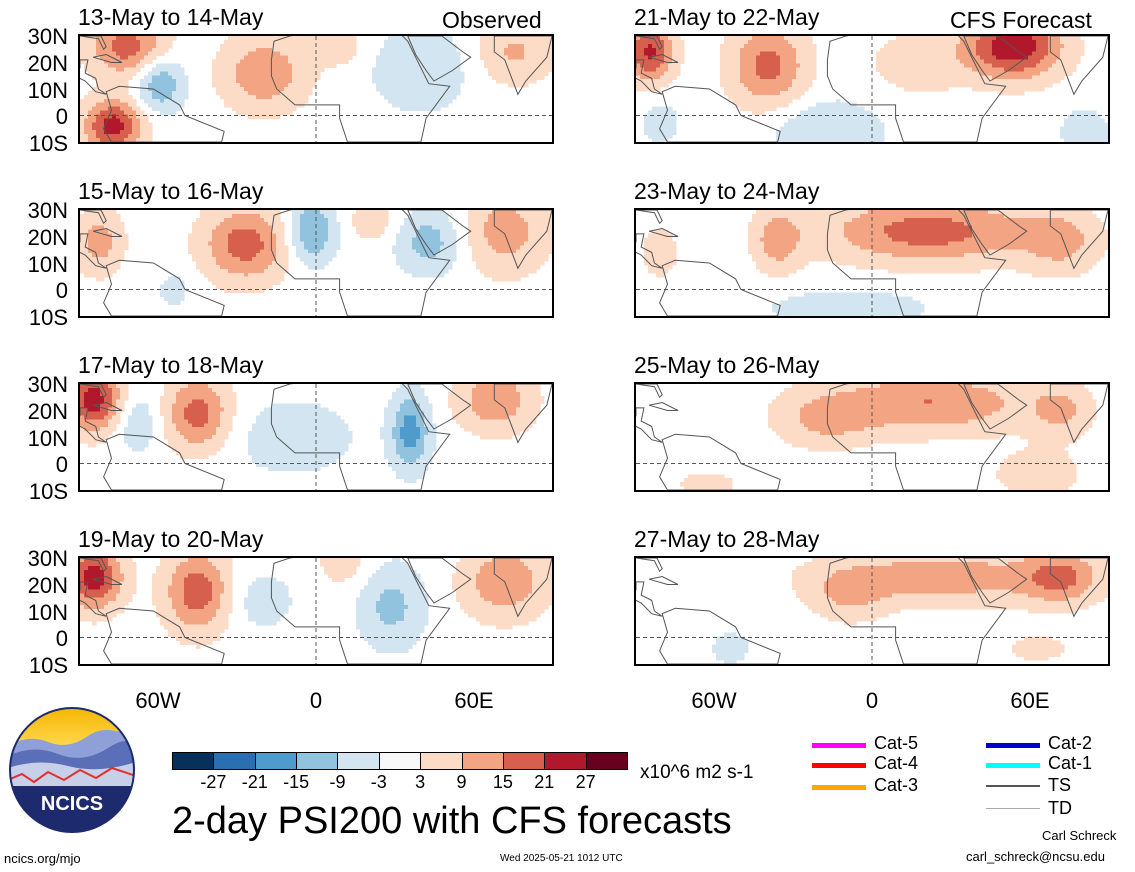 The height and width of the screenshot is (872, 1135). Describe the element at coordinates (296, 782) in the screenshot. I see `colorbar-tick-label: -15` at that location.